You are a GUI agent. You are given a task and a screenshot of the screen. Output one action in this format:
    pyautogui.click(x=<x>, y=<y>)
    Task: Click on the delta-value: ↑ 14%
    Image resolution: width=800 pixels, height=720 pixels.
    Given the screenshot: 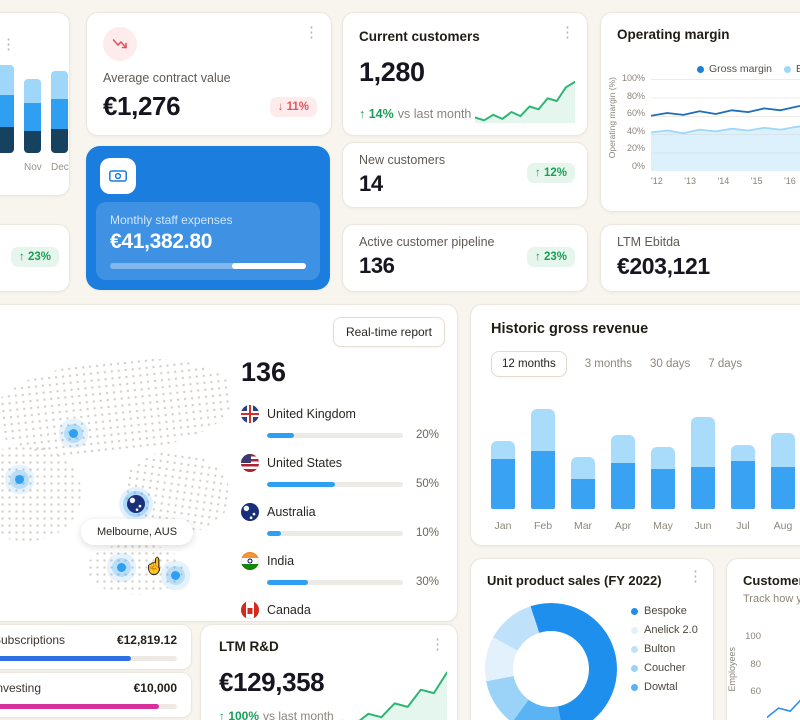 What is the action you would take?
    pyautogui.click(x=376, y=114)
    